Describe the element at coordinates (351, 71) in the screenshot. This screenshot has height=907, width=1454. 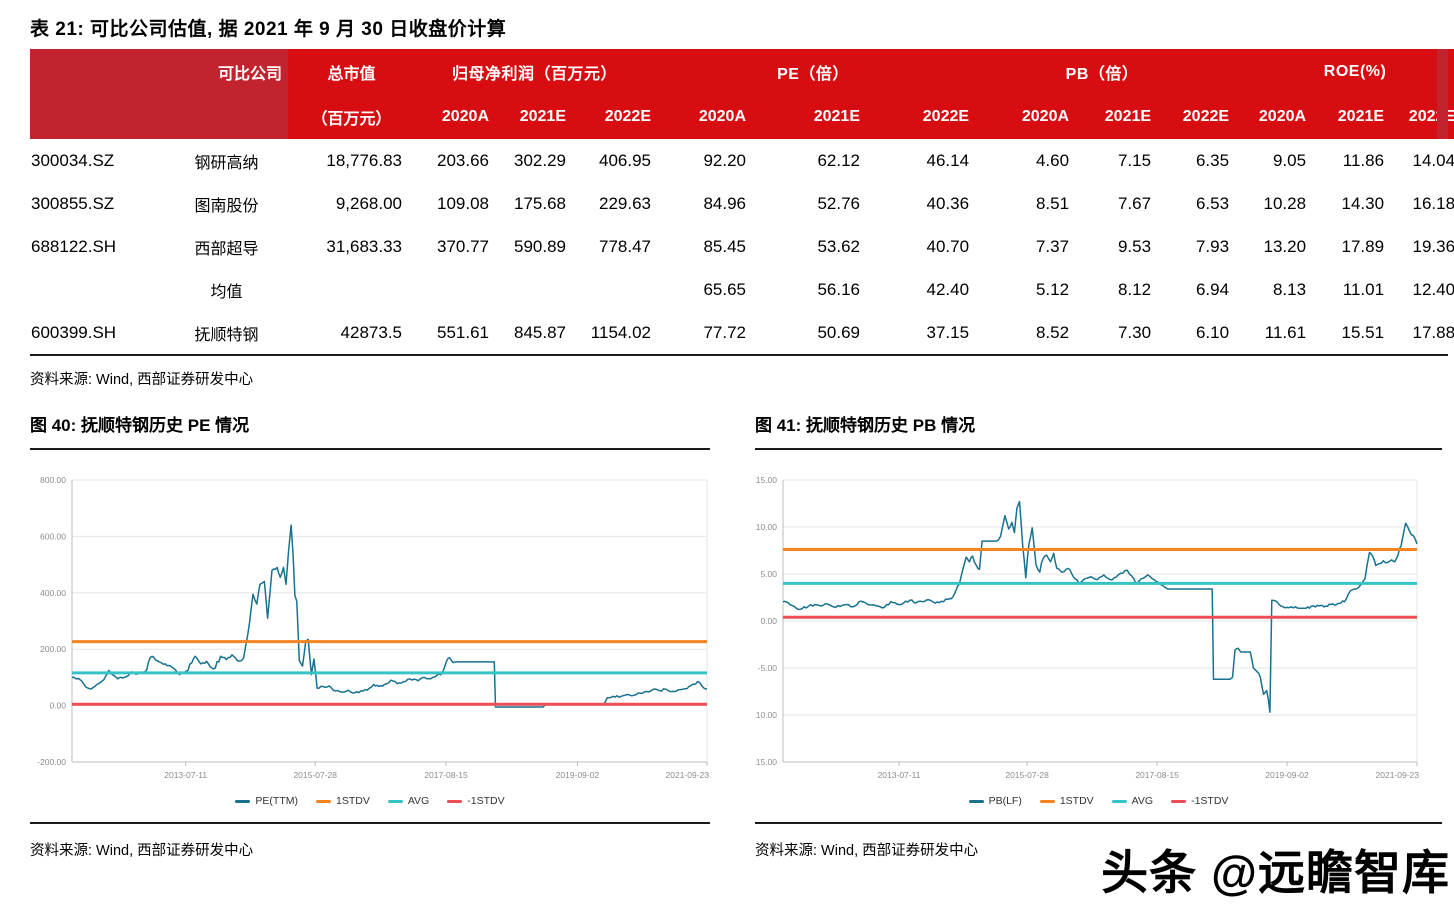
I see `header-mktcap: 总市值` at that location.